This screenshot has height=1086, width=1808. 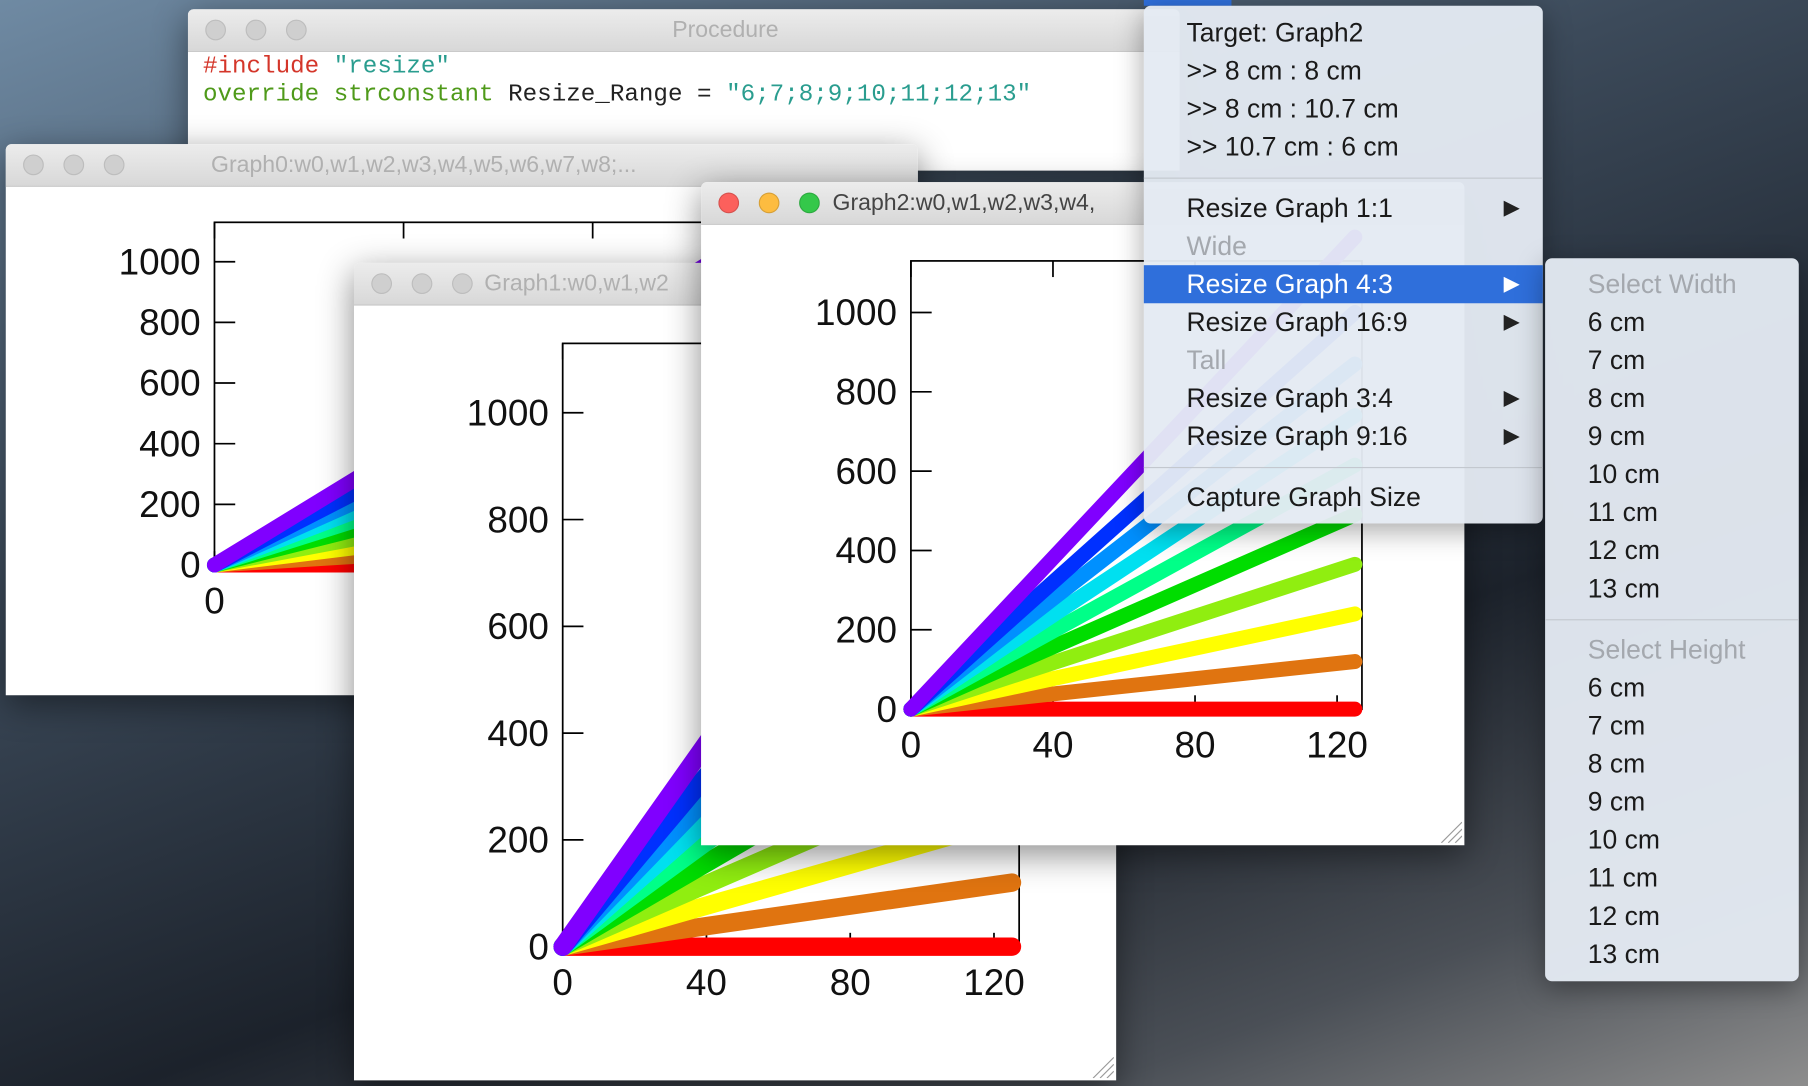 I want to click on window-title: Procedure, so click(x=725, y=30).